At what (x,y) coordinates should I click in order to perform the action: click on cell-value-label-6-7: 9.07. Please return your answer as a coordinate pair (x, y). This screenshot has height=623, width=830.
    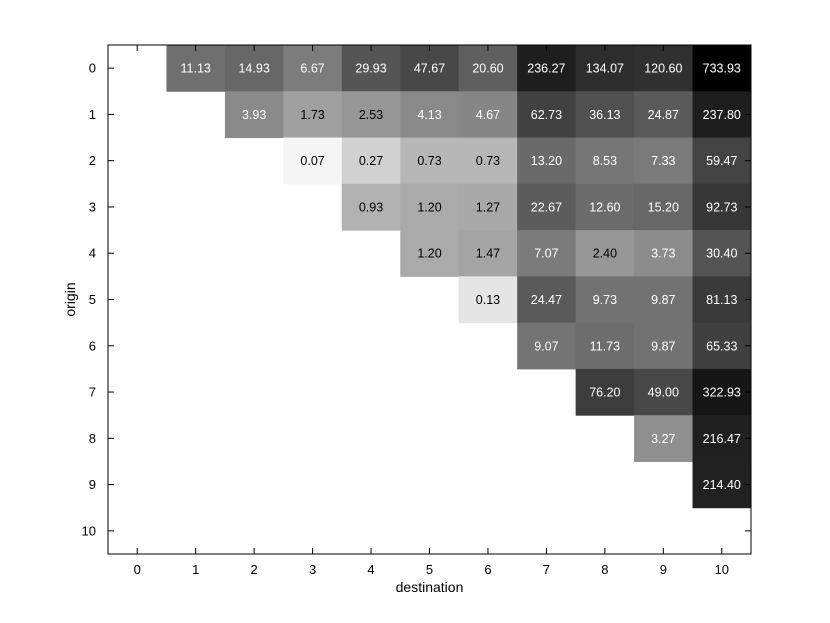
    Looking at the image, I should click on (546, 346).